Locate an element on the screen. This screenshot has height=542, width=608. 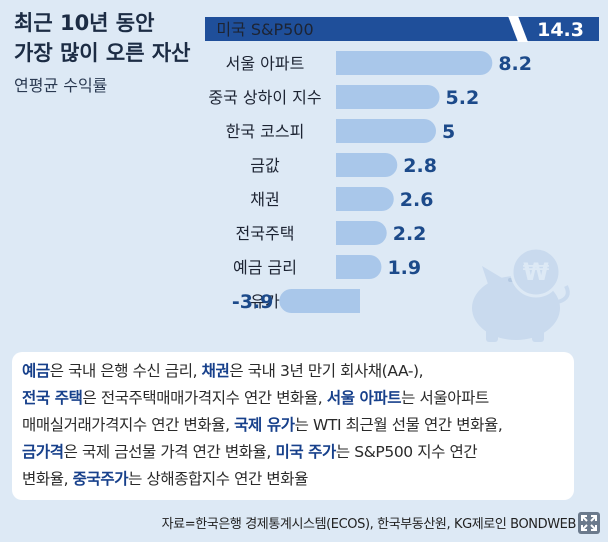
notes-text: 는 상해종합지수 연간 변화율 is located at coordinates (218, 479).